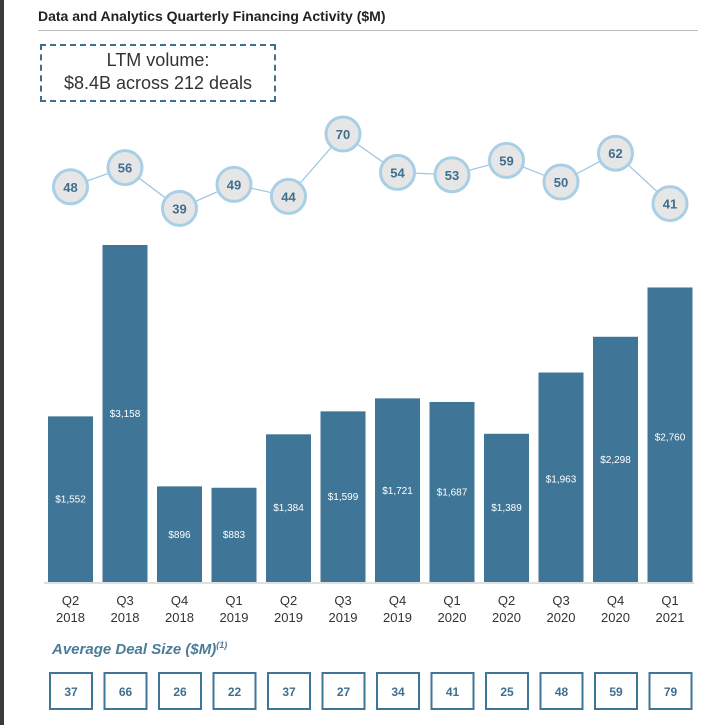 The height and width of the screenshot is (725, 720). I want to click on ltm-value: $8.4B across 212 deals, so click(158, 83).